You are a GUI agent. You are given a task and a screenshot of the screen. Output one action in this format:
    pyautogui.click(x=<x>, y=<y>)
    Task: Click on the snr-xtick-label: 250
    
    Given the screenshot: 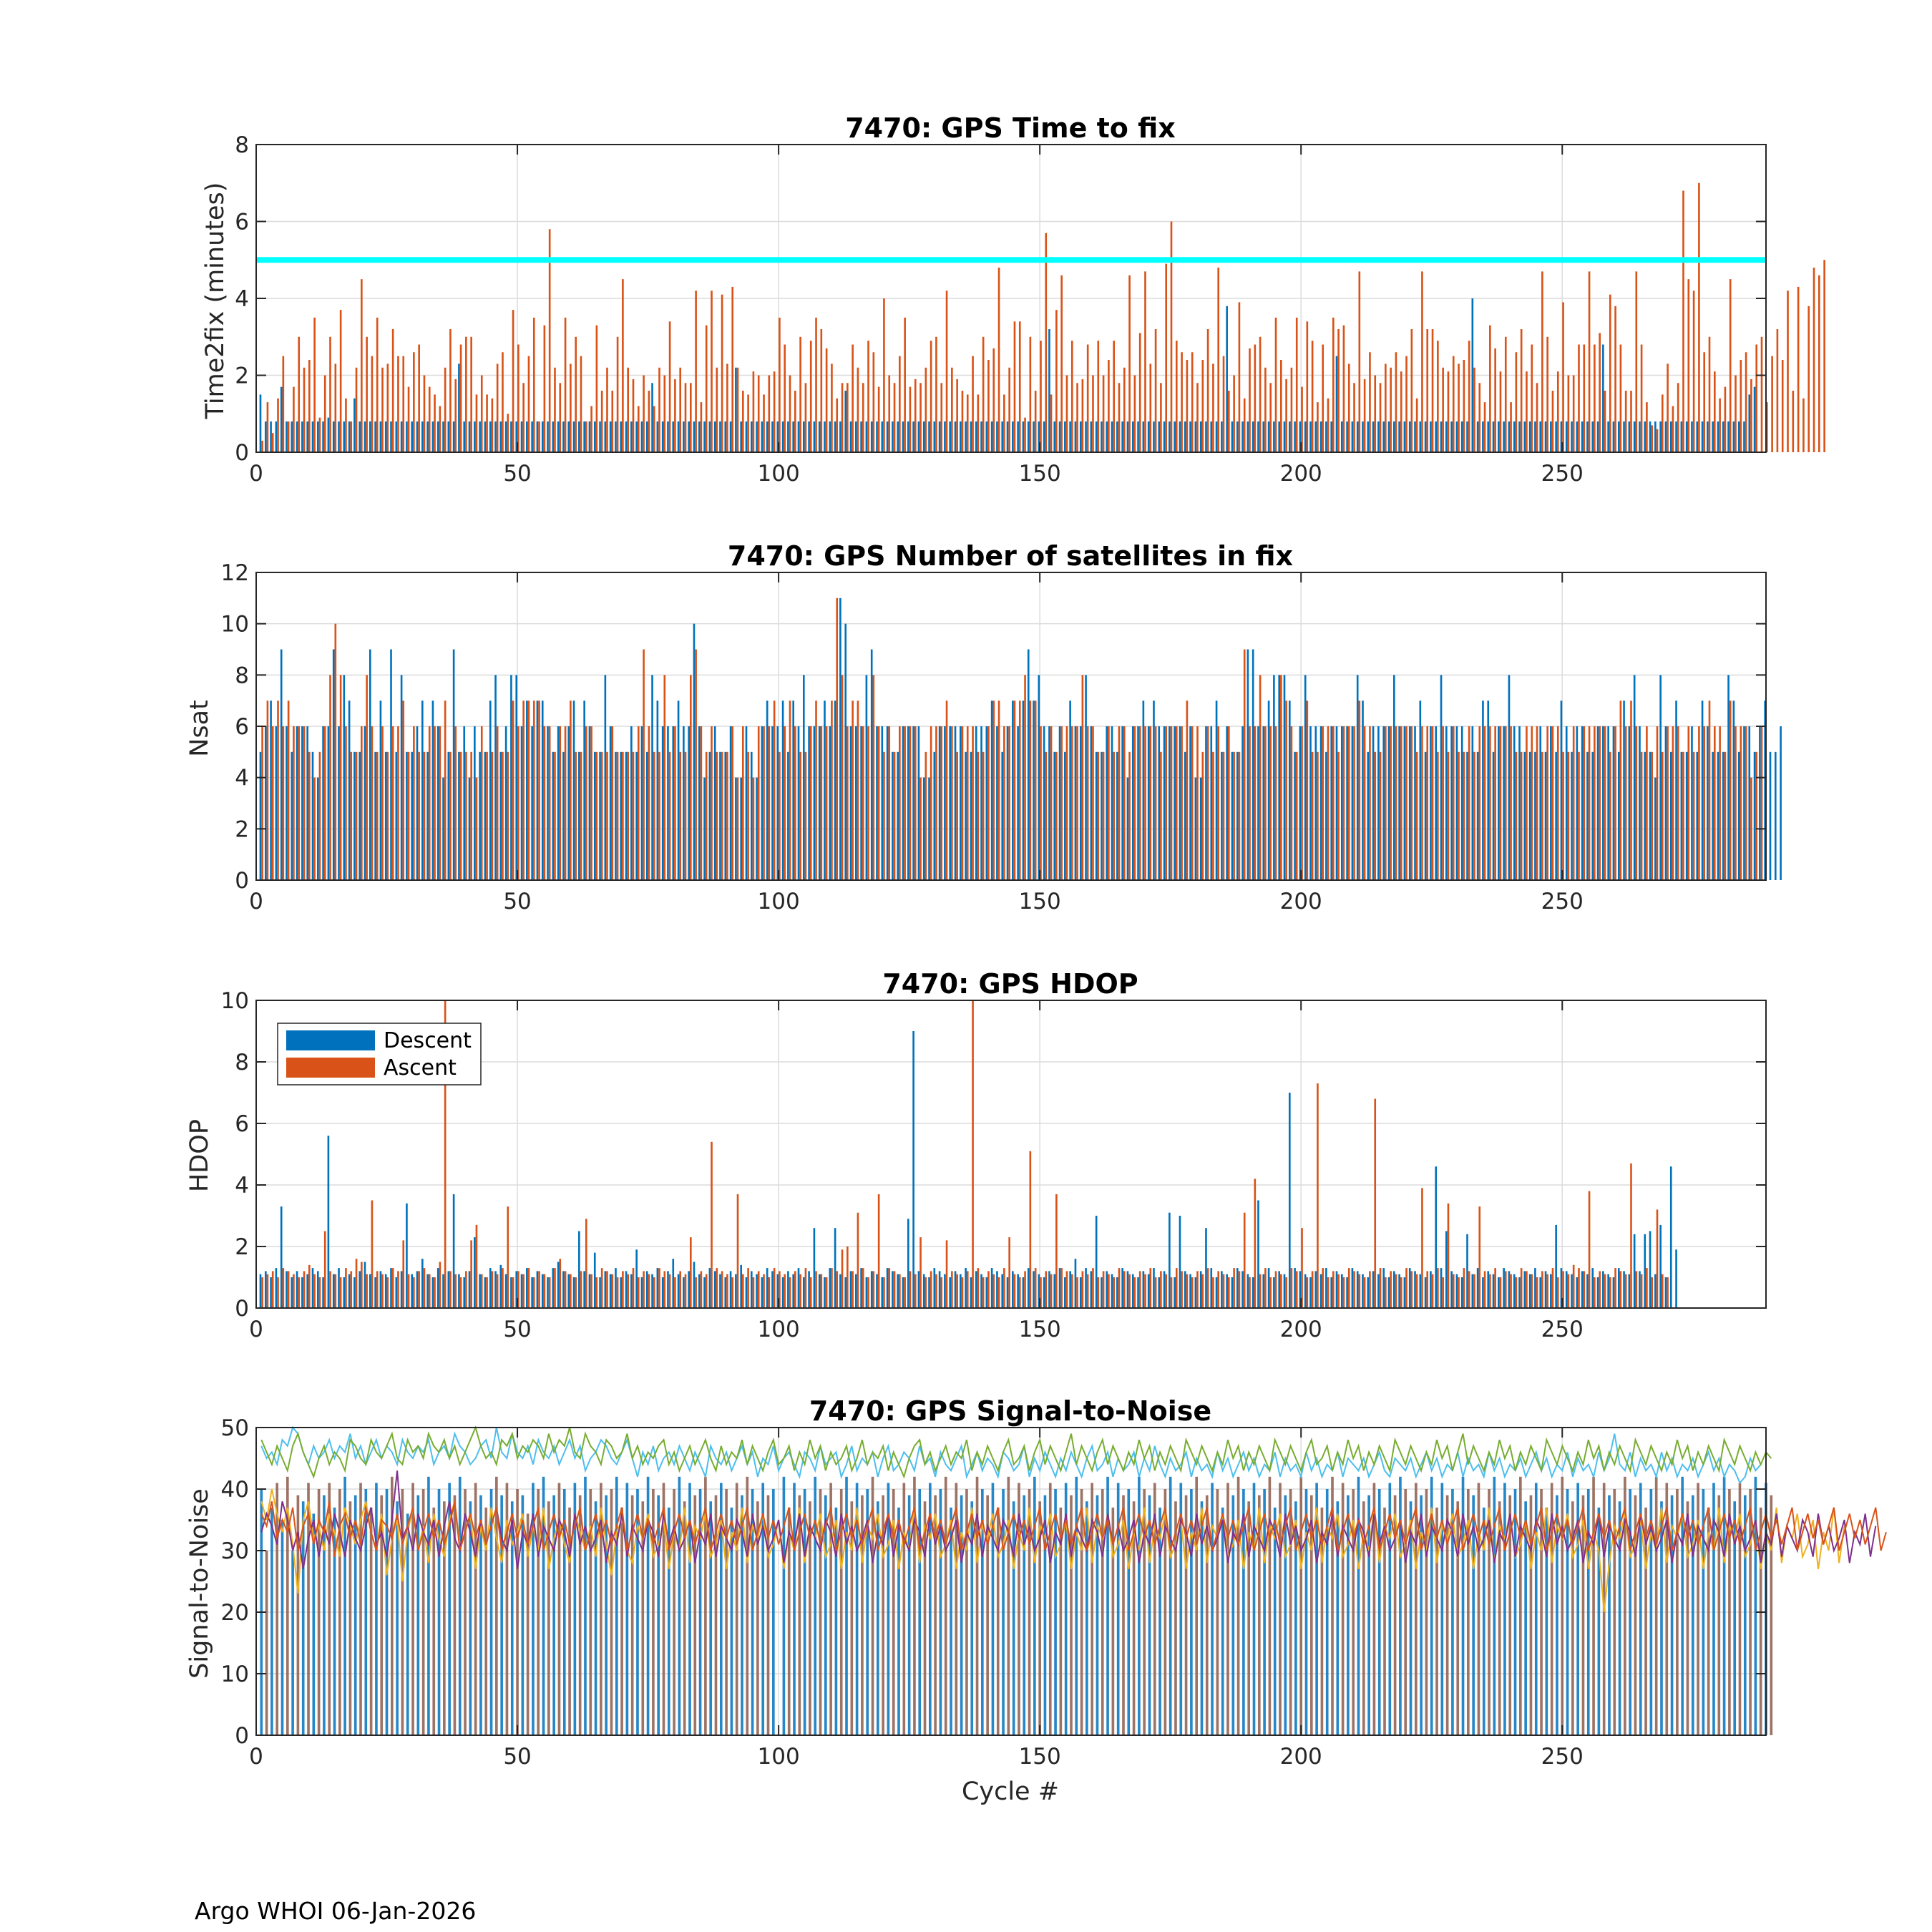 What is the action you would take?
    pyautogui.click(x=1563, y=1757)
    